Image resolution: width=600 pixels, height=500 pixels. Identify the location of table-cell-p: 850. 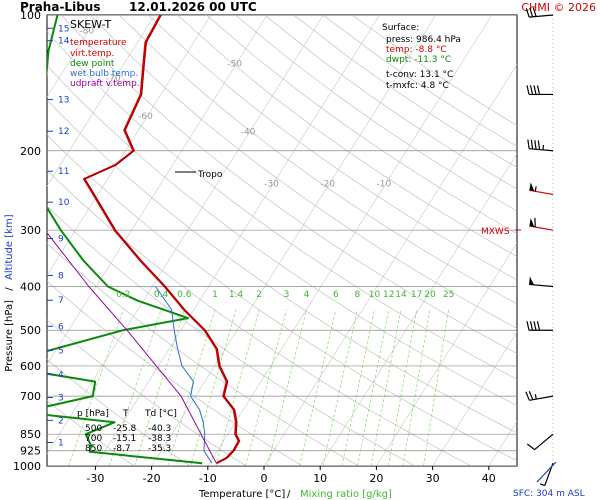
(93, 449).